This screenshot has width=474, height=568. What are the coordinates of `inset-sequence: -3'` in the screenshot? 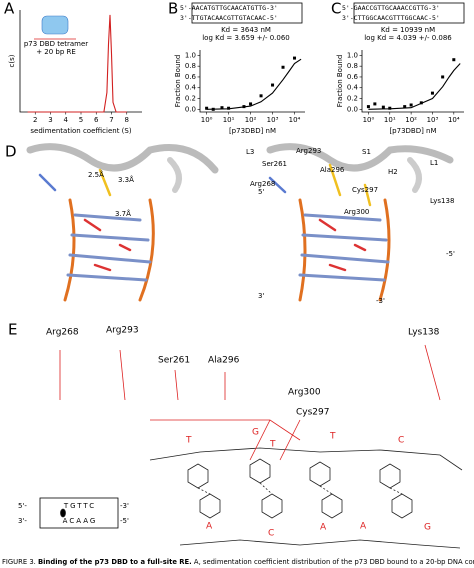 It's located at (124, 506).